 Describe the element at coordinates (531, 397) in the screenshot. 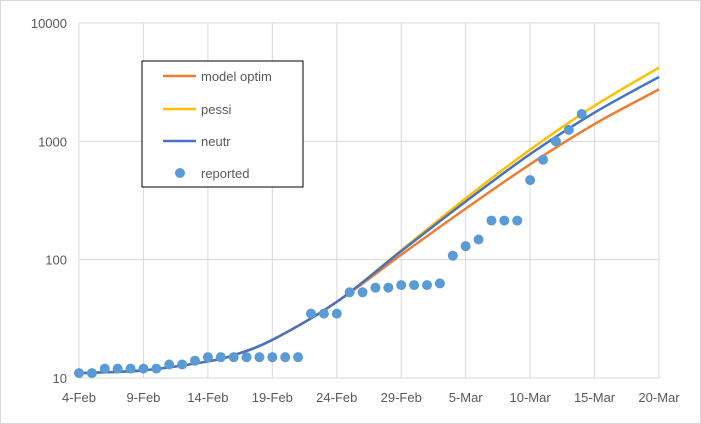

I see `x-tick-label: 10-Mar` at that location.